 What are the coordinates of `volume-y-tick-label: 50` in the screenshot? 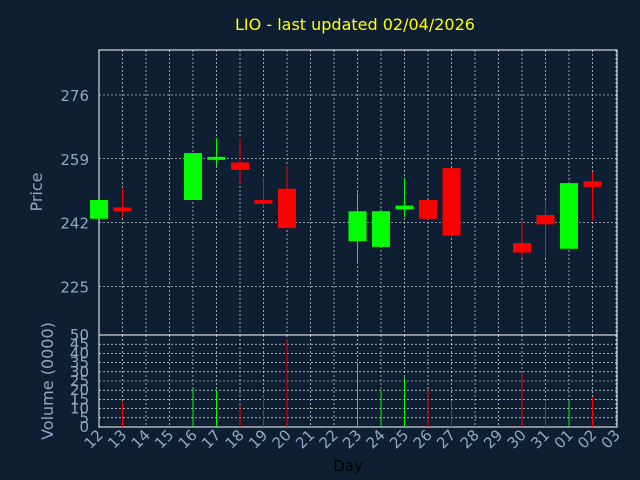 It's located at (79, 335).